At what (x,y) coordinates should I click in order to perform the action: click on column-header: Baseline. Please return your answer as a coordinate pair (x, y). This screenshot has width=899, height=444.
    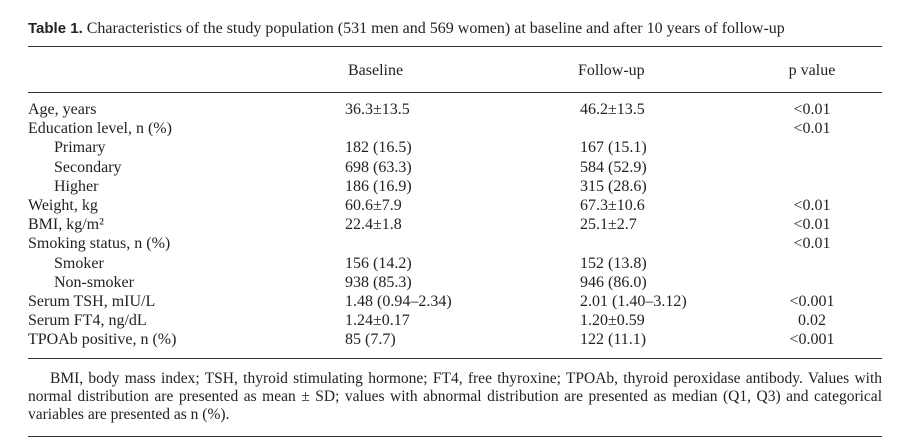
    Looking at the image, I should click on (376, 70).